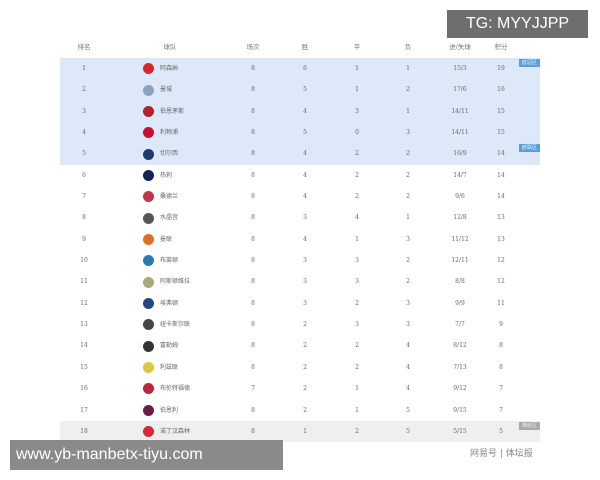 The height and width of the screenshot is (480, 600). What do you see at coordinates (84, 111) in the screenshot?
I see `cell-rank: 3` at bounding box center [84, 111].